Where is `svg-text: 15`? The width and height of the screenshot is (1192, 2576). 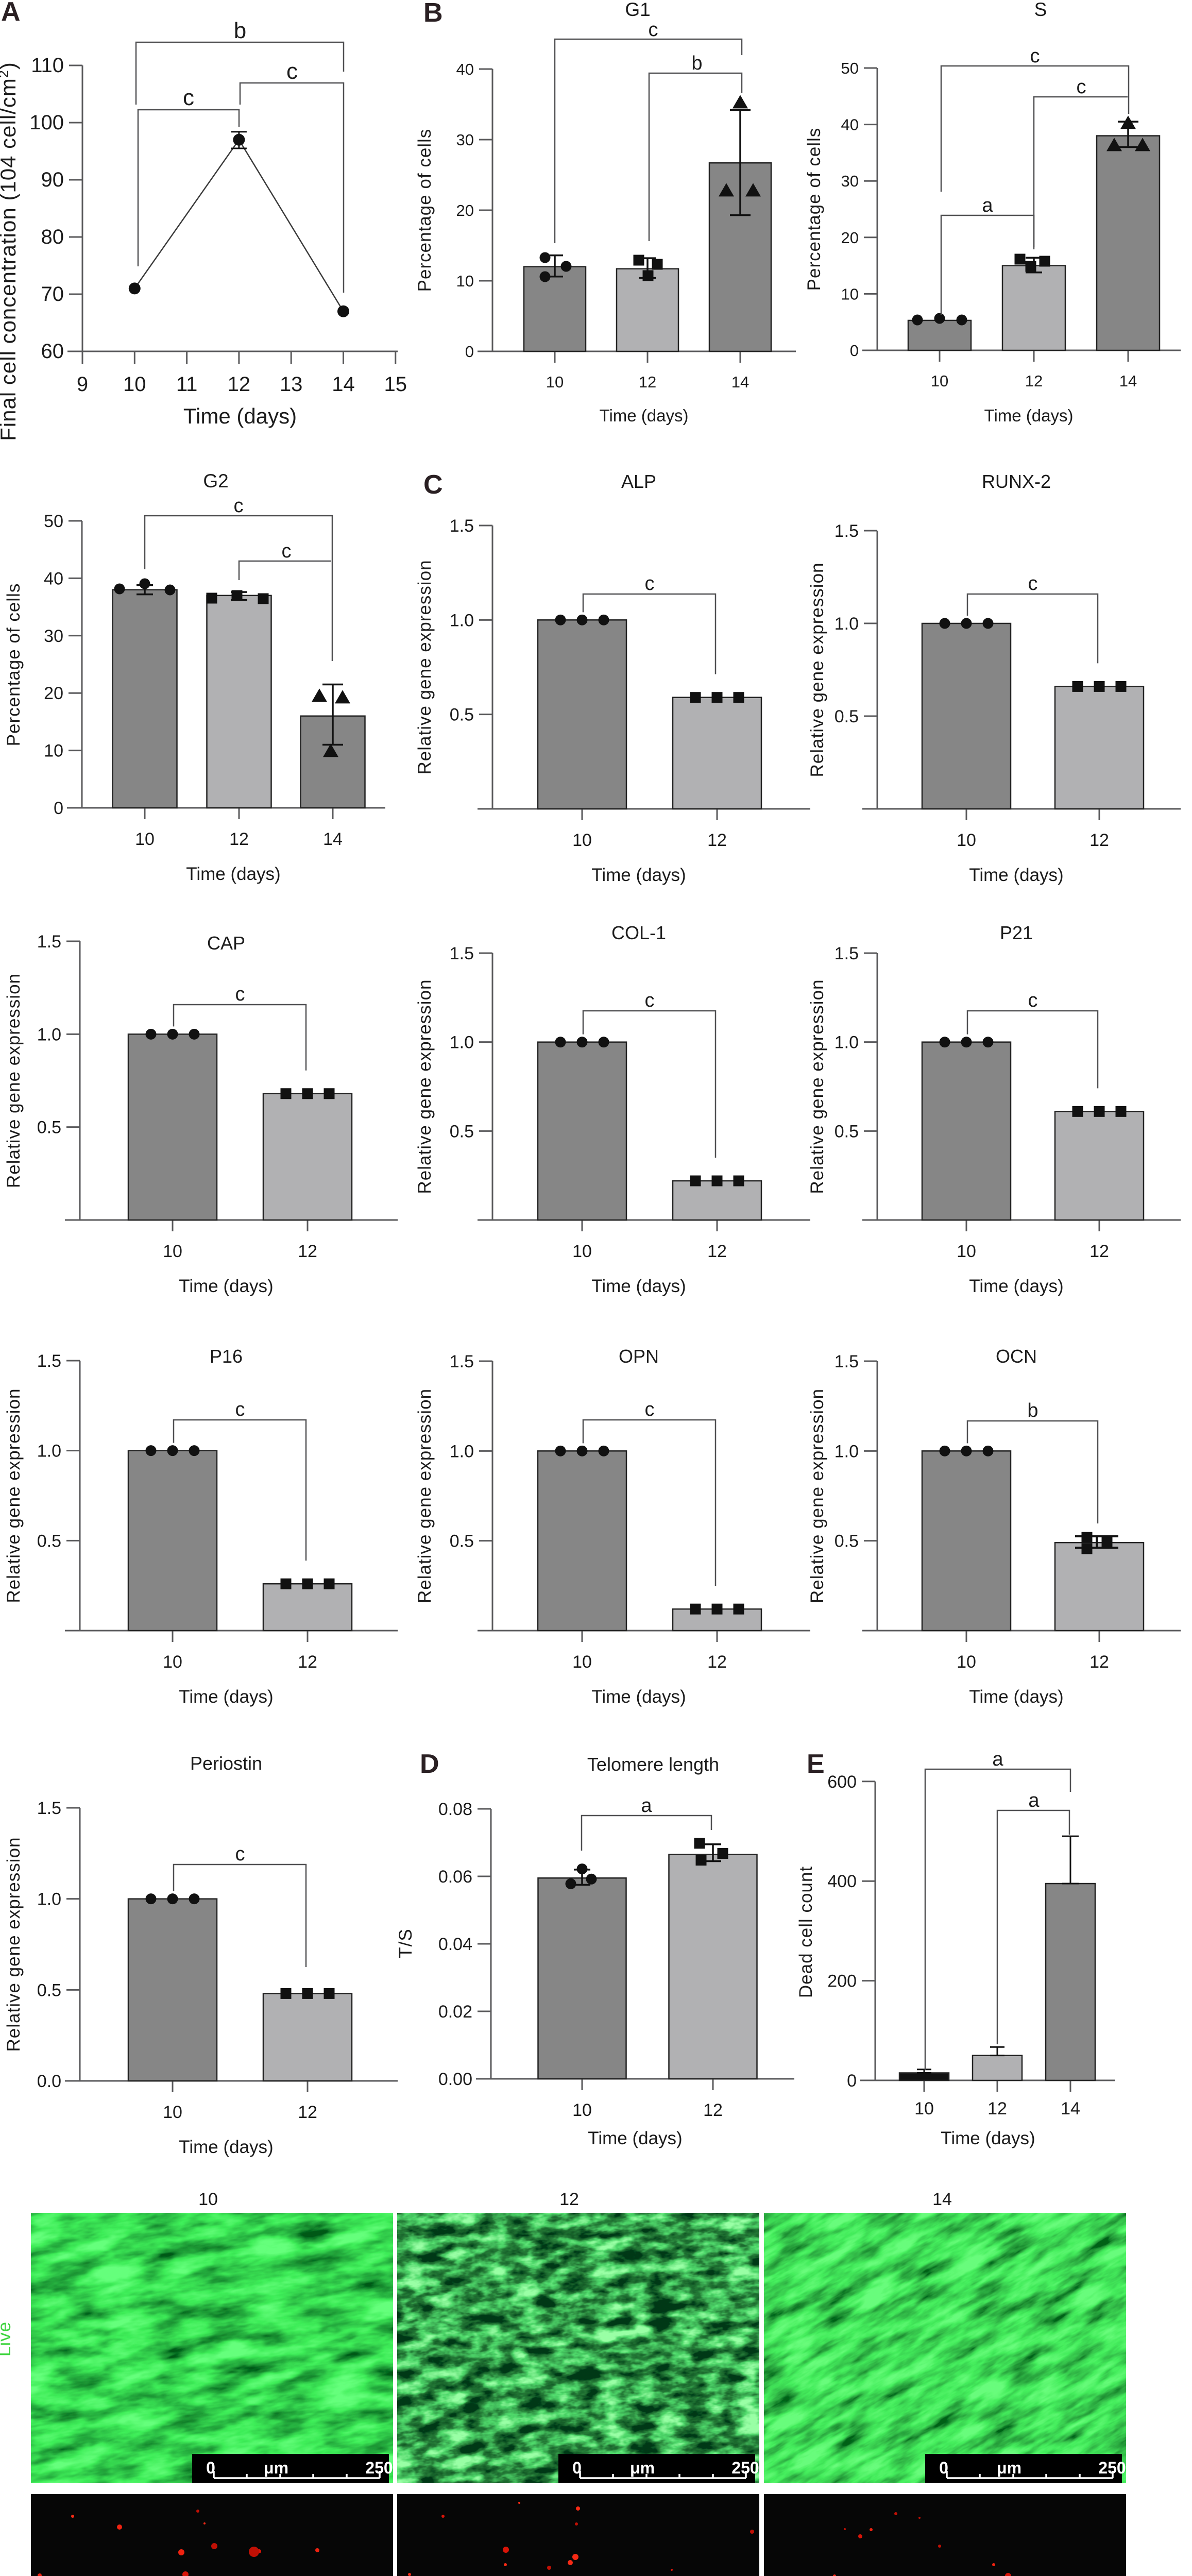 svg-text: 15 is located at coordinates (395, 384).